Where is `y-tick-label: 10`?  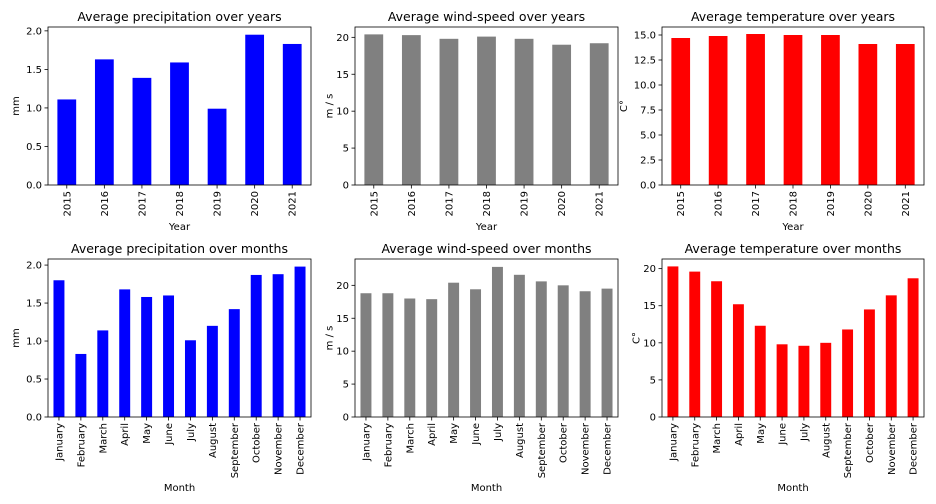 y-tick-label: 10 is located at coordinates (649, 343).